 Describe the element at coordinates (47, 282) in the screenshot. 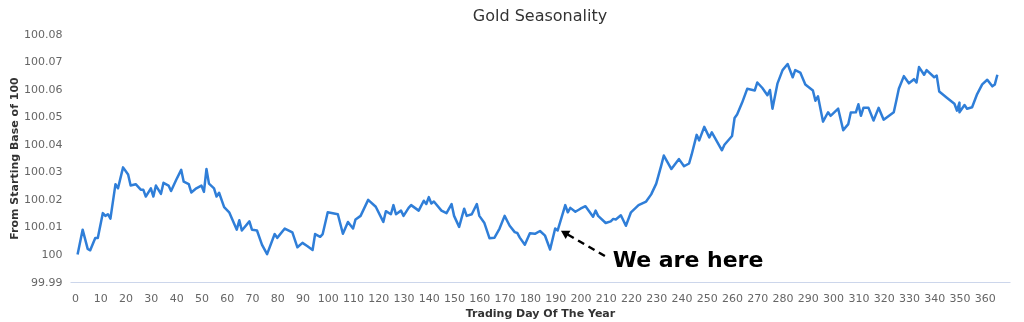

I see `y-tick-label: 99.99` at that location.